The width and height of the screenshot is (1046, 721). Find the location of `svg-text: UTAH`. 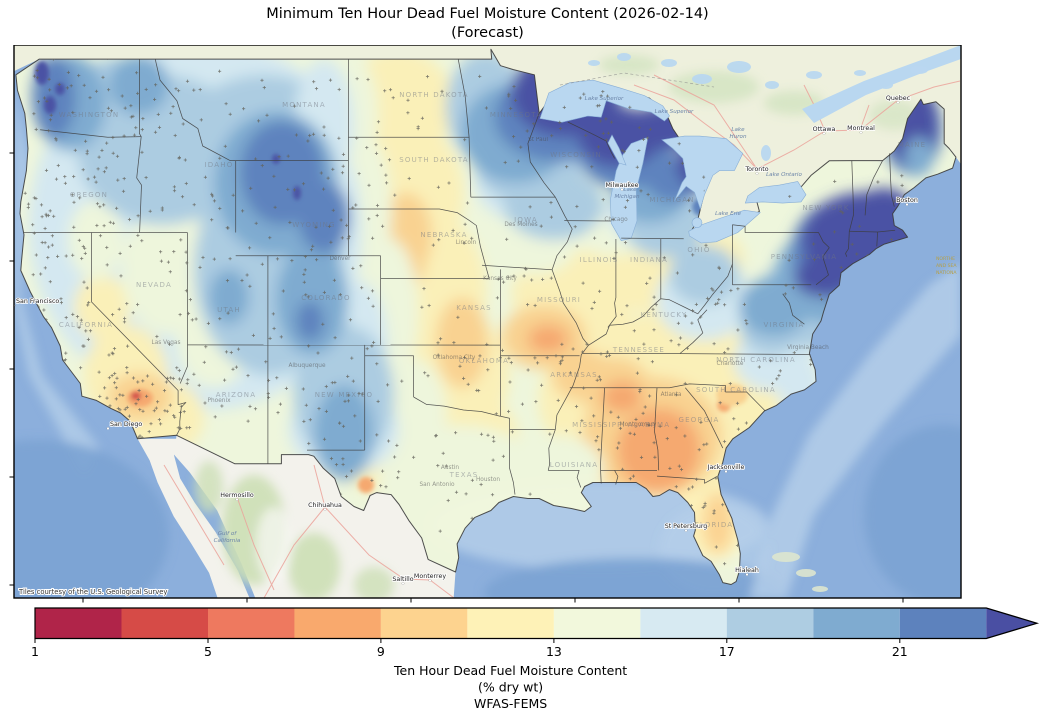

svg-text: UTAH is located at coordinates (229, 310).